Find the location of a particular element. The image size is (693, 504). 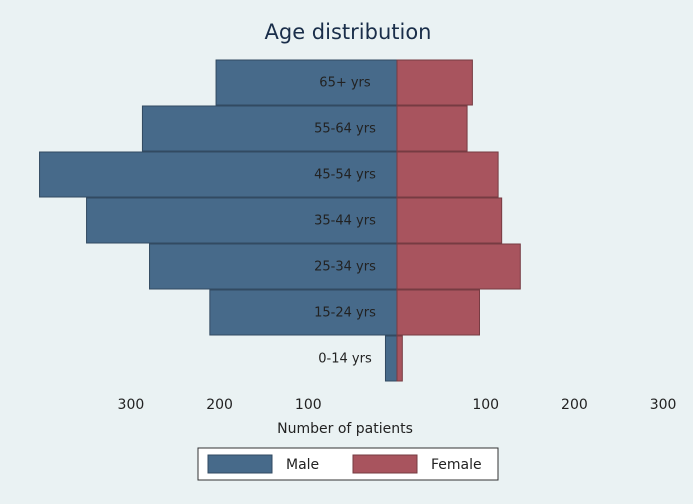

category-label: 0-14 yrs is located at coordinates (345, 359).